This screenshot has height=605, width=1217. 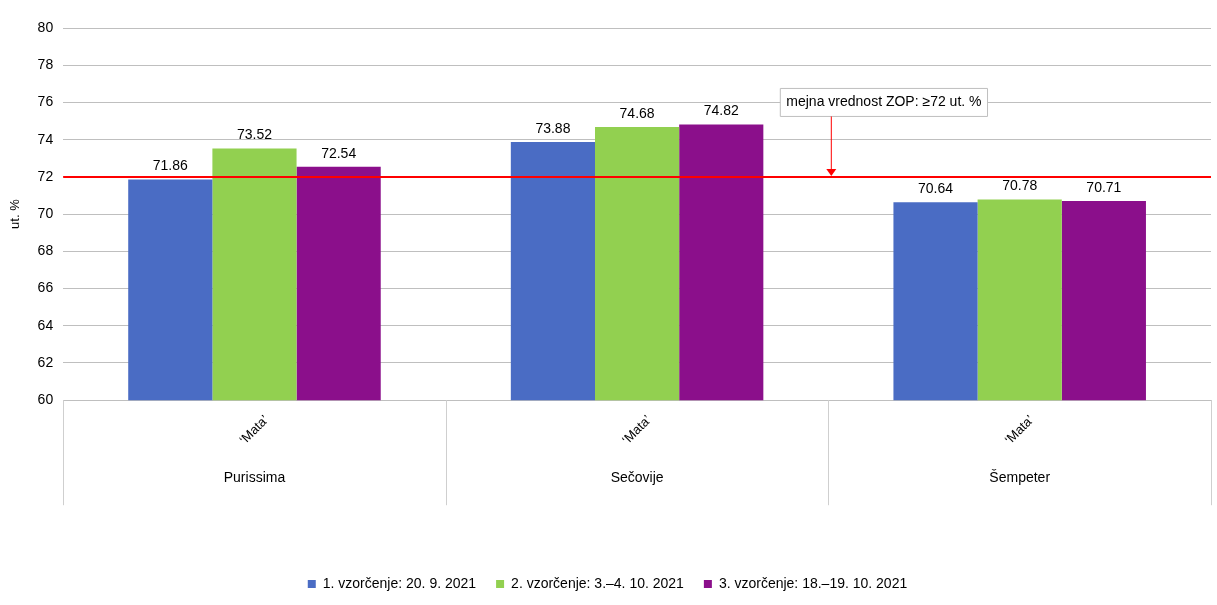 What do you see at coordinates (254, 477) in the screenshot?
I see `x-tick-label: Purissima` at bounding box center [254, 477].